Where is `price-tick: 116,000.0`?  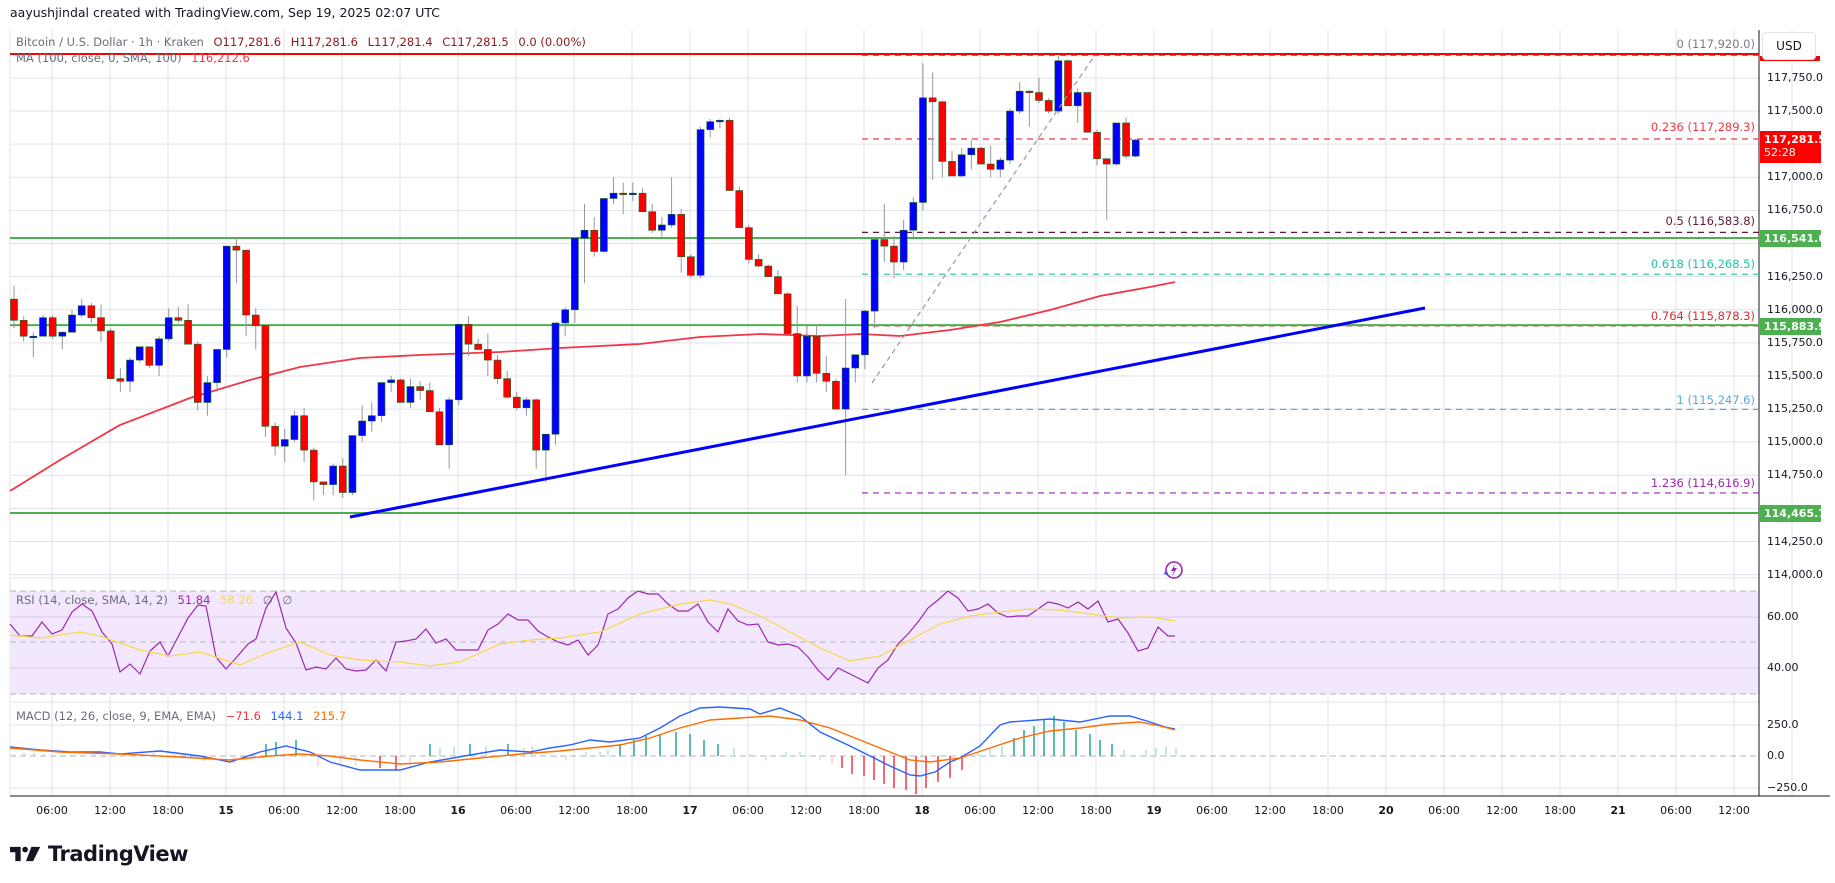 price-tick: 116,000.0 is located at coordinates (1795, 309).